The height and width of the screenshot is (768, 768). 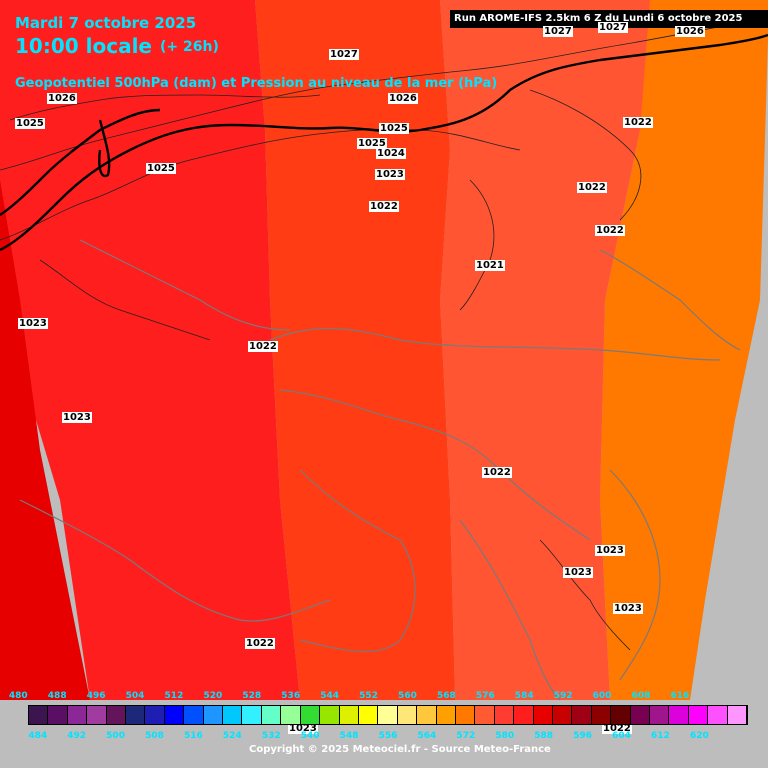 What do you see at coordinates (466, 736) in the screenshot?
I see `color-scale-label: 572` at bounding box center [466, 736].